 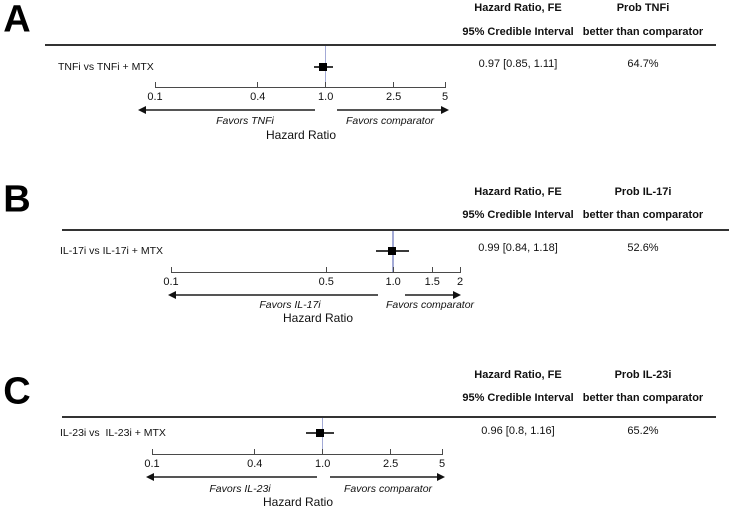 I want to click on estimate-value: 0.99 [0.84, 1.18], so click(x=518, y=248).